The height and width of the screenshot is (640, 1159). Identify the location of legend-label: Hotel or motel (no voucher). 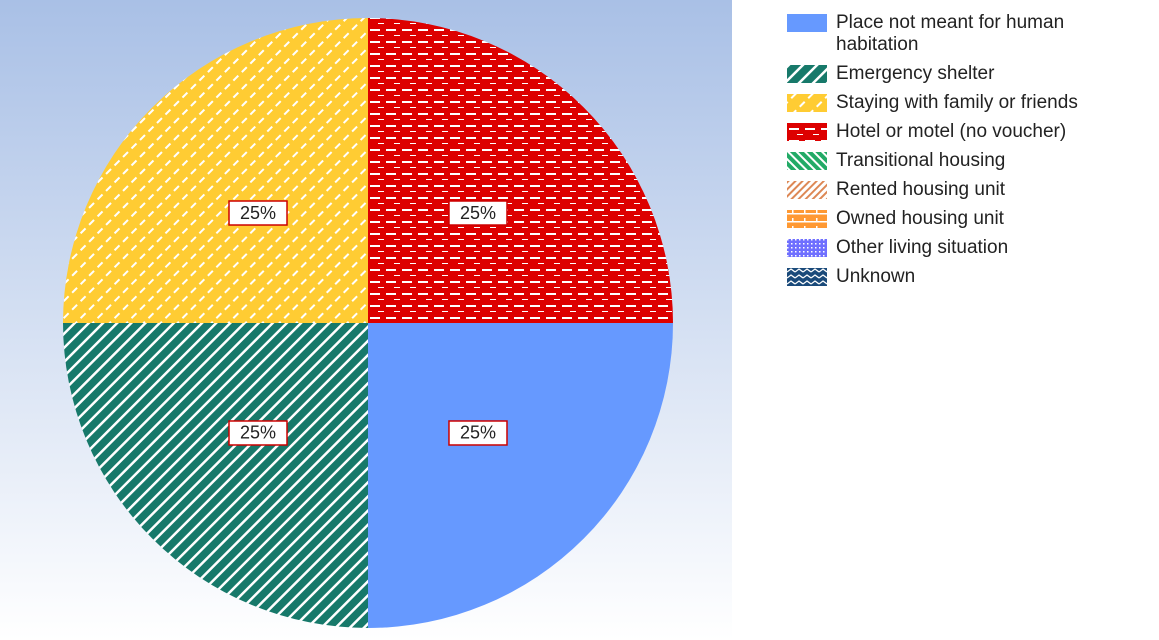
(951, 131).